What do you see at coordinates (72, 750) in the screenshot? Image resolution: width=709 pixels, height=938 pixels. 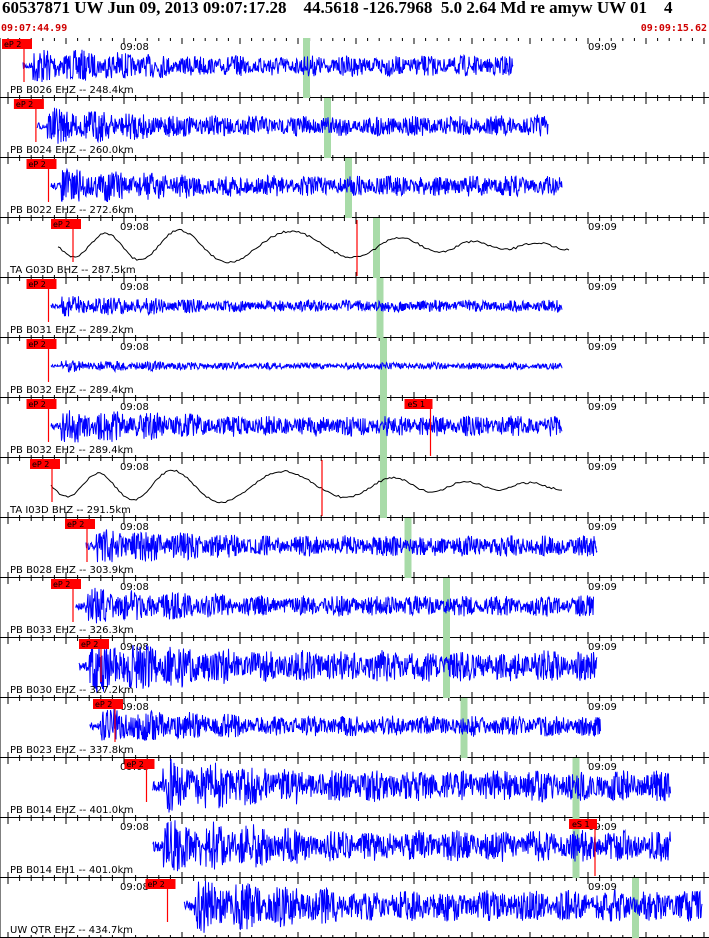 I see `station-label: PB B023 EHZ -- 337.8km` at bounding box center [72, 750].